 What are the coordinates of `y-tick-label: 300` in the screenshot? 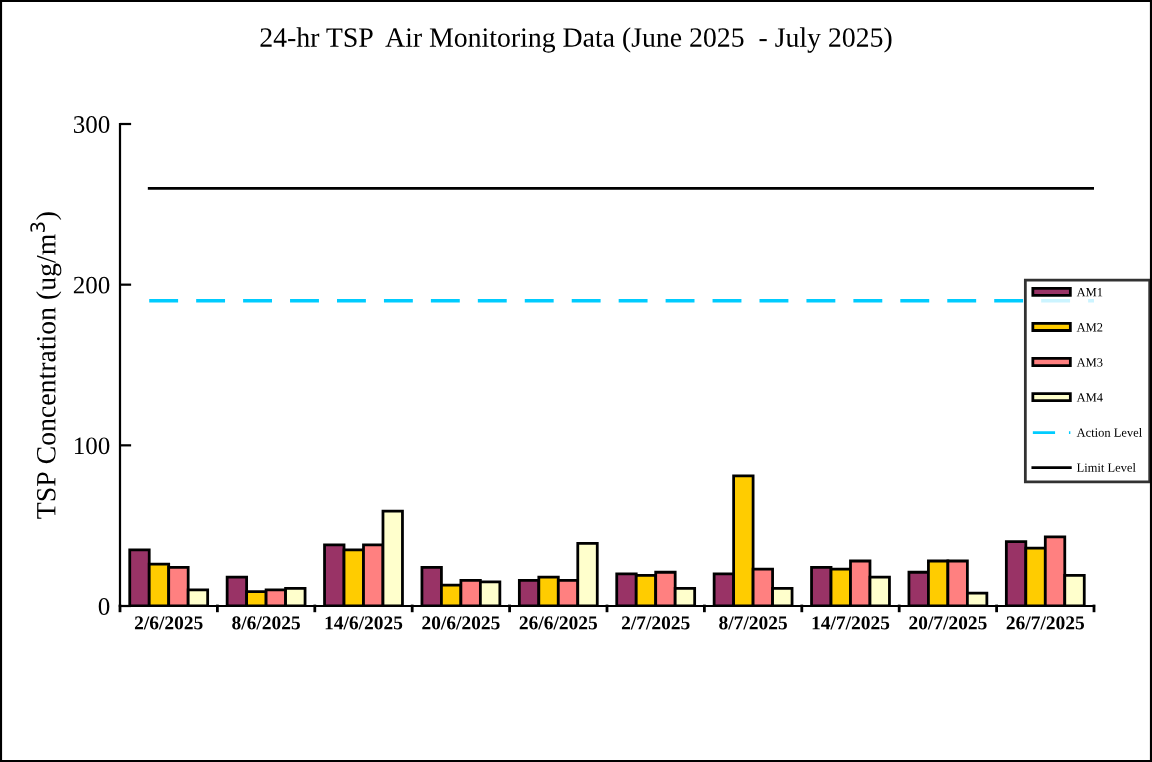 It's located at (91, 124).